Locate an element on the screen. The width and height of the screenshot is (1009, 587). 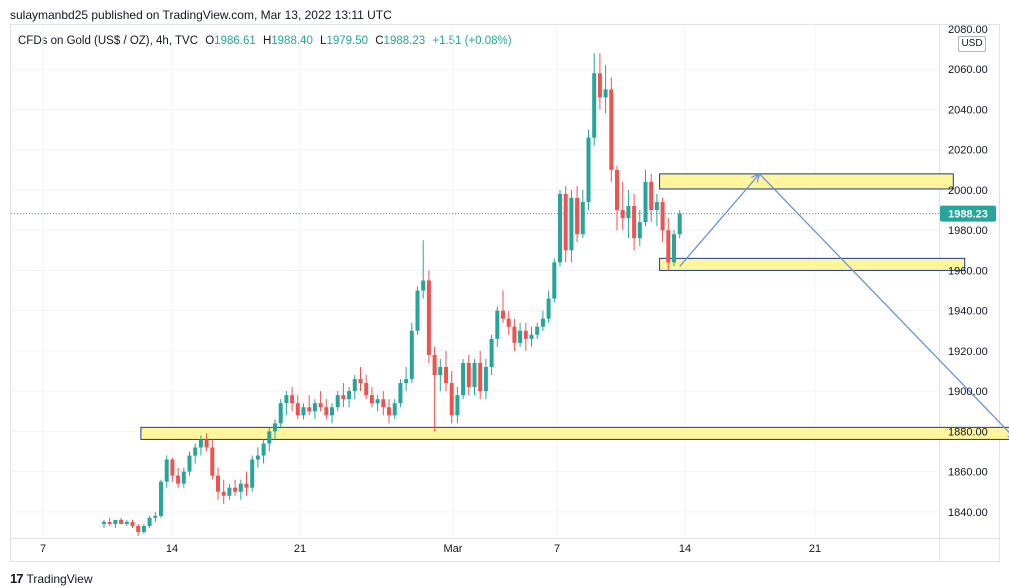
footer-brand: 17 TradingView is located at coordinates (51, 578).